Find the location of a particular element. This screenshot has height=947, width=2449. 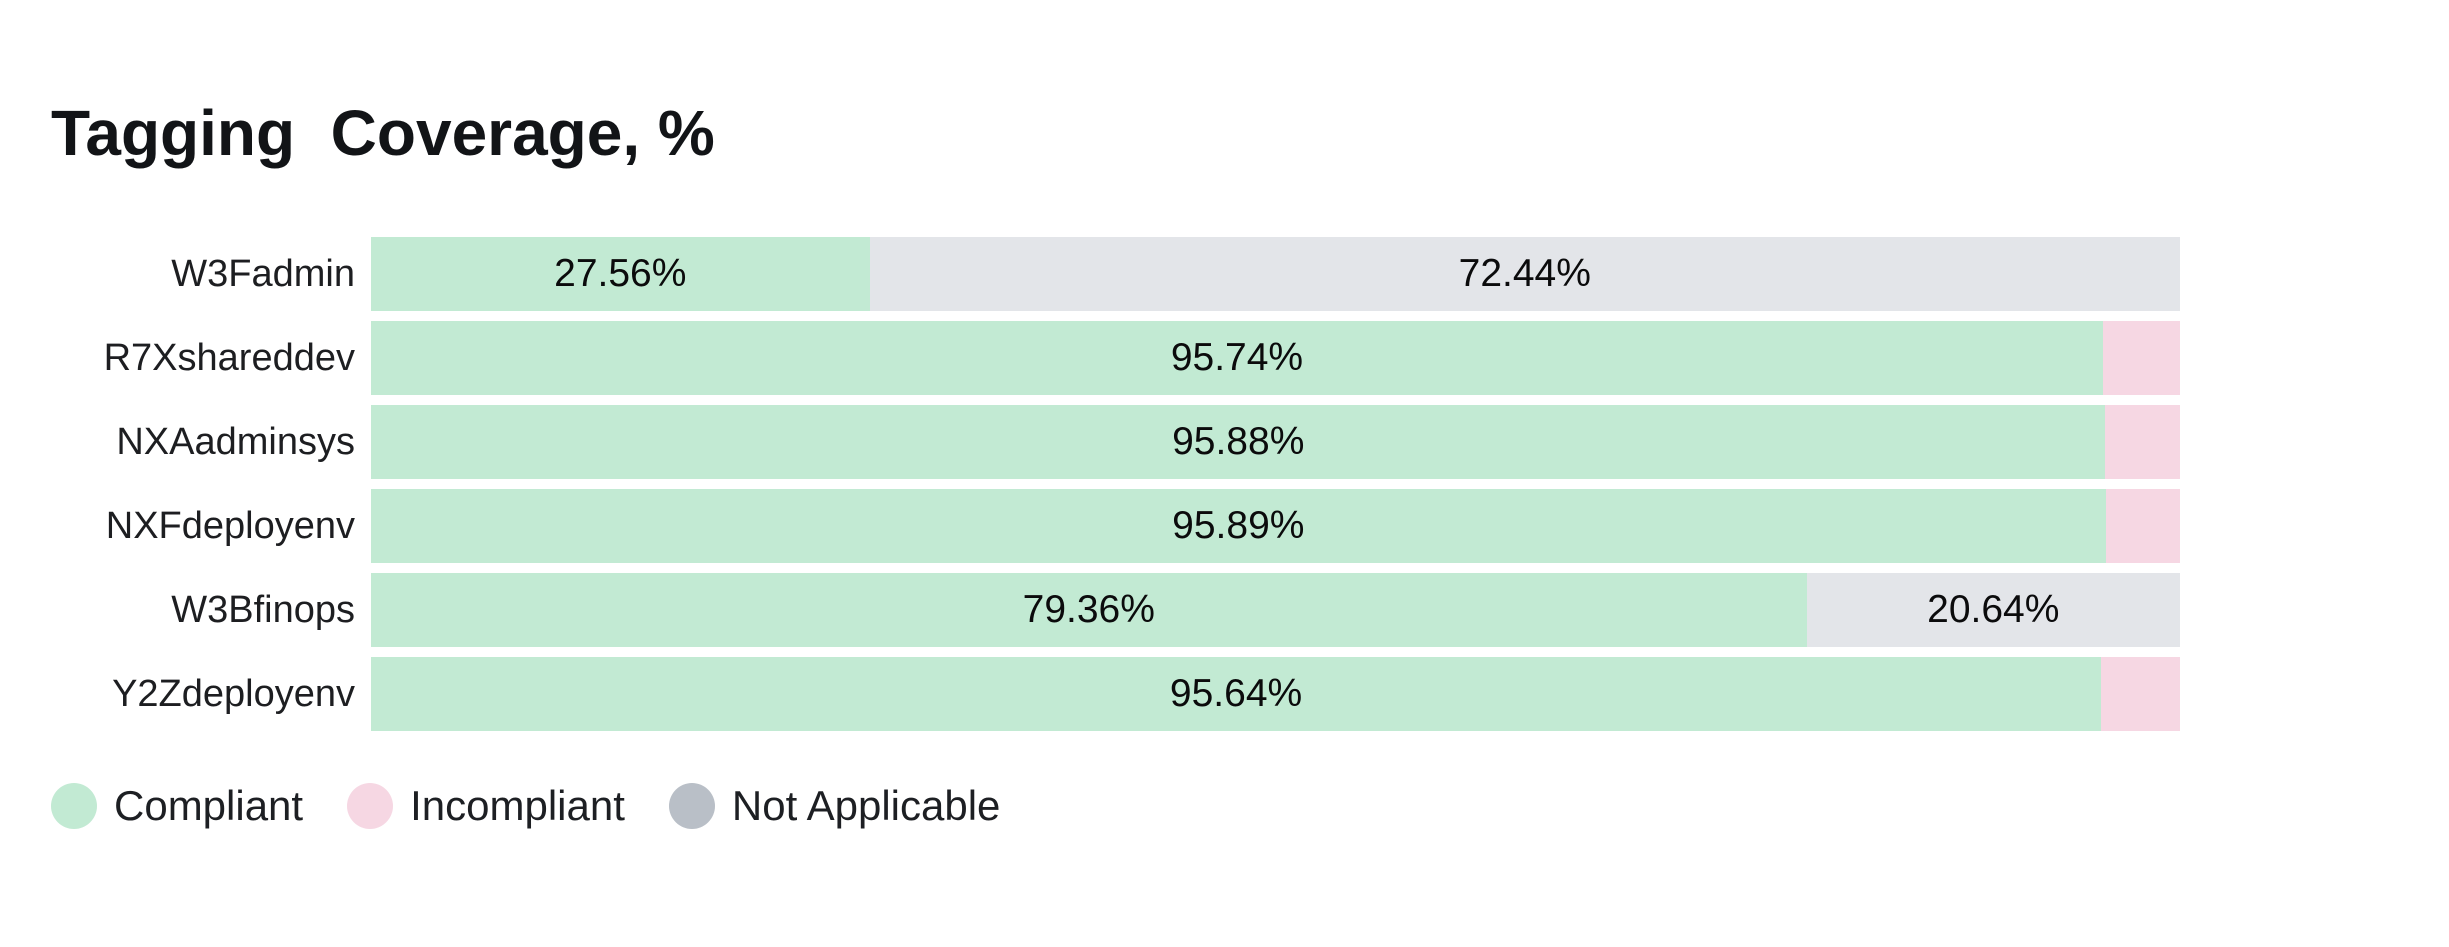

segment-value-label: 79.36% is located at coordinates (1088, 609).